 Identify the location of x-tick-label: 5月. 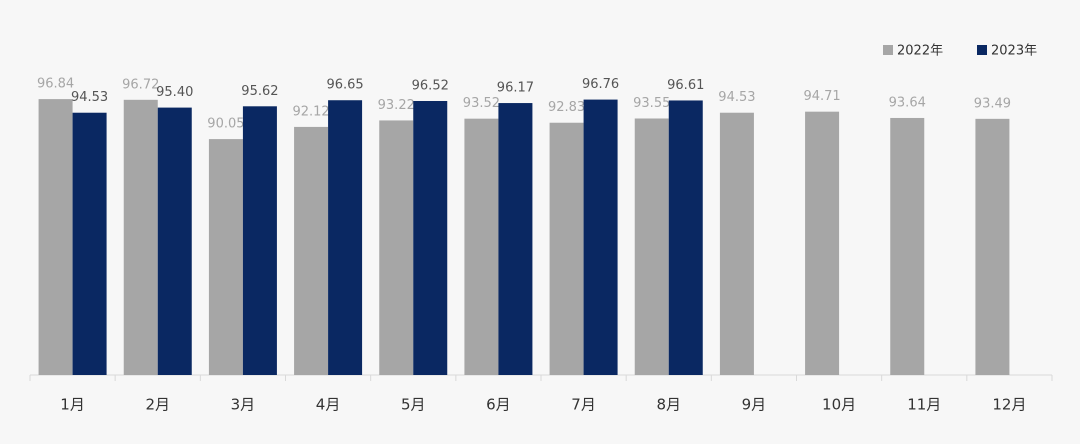
(413, 405).